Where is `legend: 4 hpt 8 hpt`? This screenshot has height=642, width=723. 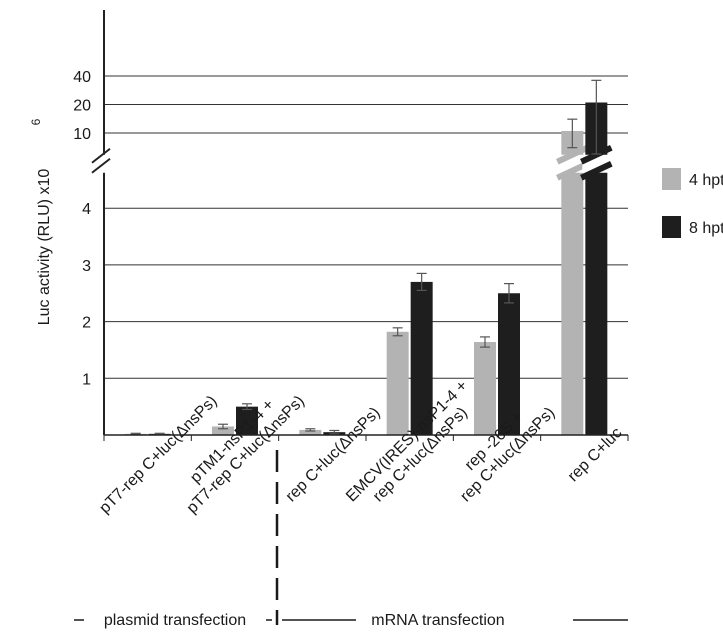
legend: 4 hpt 8 hpt is located at coordinates (692, 203).